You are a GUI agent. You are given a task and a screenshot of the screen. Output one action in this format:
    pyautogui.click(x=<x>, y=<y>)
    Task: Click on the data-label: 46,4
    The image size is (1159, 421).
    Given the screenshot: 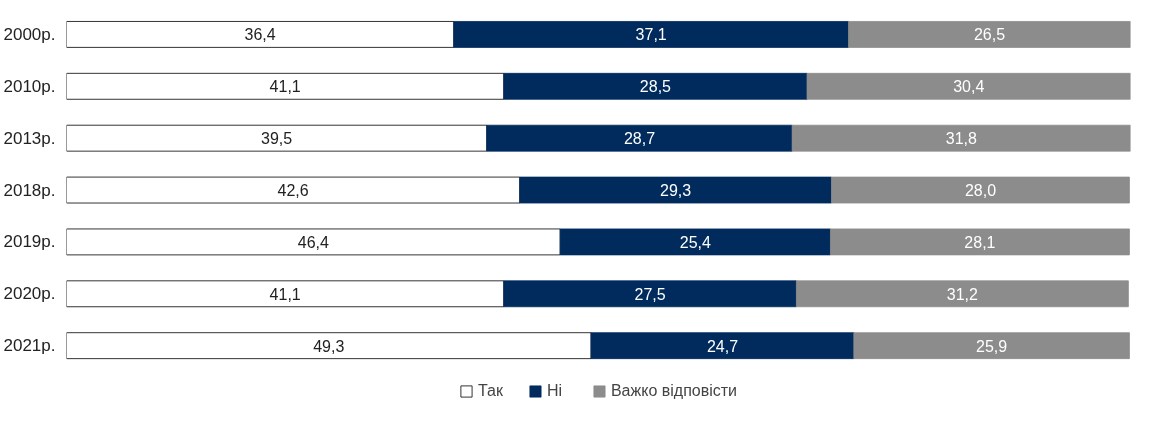 What is the action you would take?
    pyautogui.click(x=313, y=242)
    